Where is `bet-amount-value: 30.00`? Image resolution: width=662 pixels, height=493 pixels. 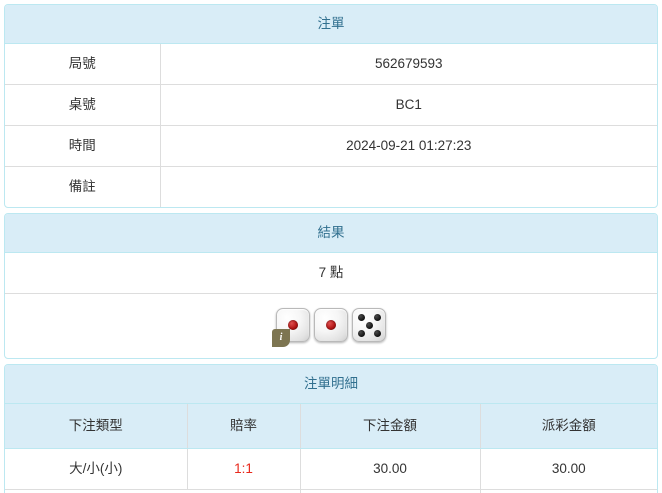
bet-amount-value: 30.00 is located at coordinates (389, 469).